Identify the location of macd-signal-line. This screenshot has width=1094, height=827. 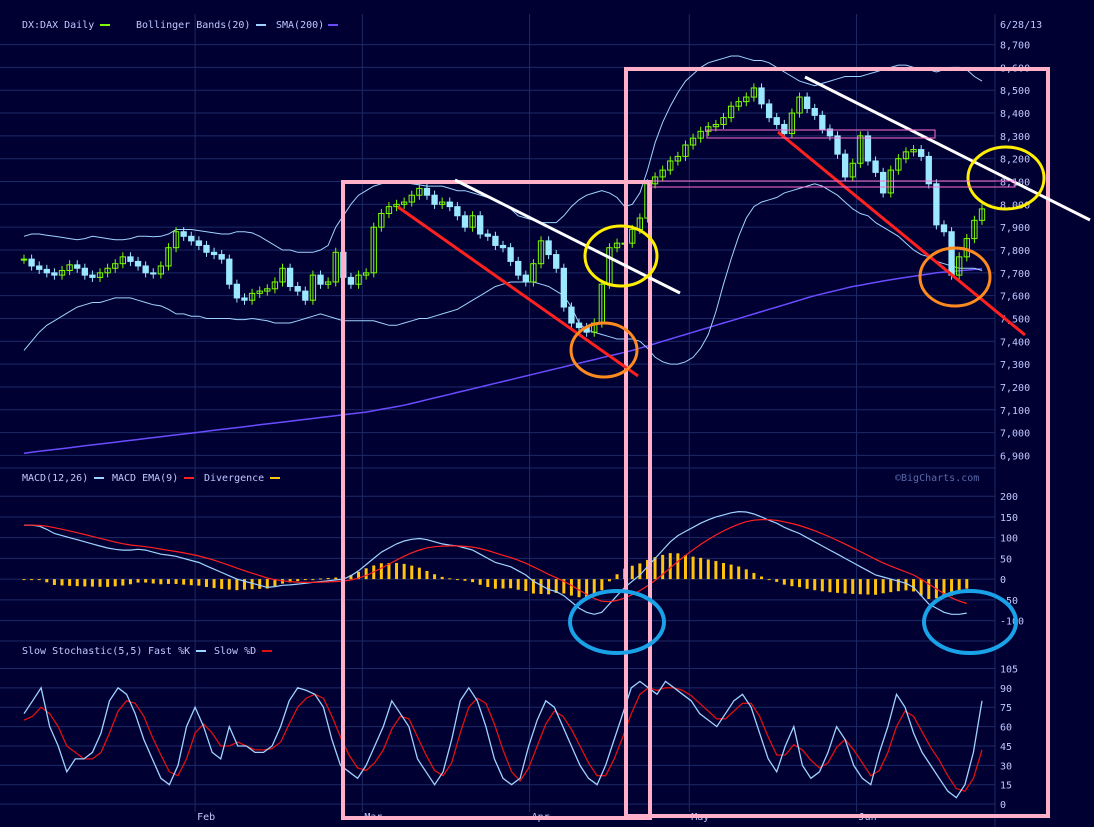
(495, 561).